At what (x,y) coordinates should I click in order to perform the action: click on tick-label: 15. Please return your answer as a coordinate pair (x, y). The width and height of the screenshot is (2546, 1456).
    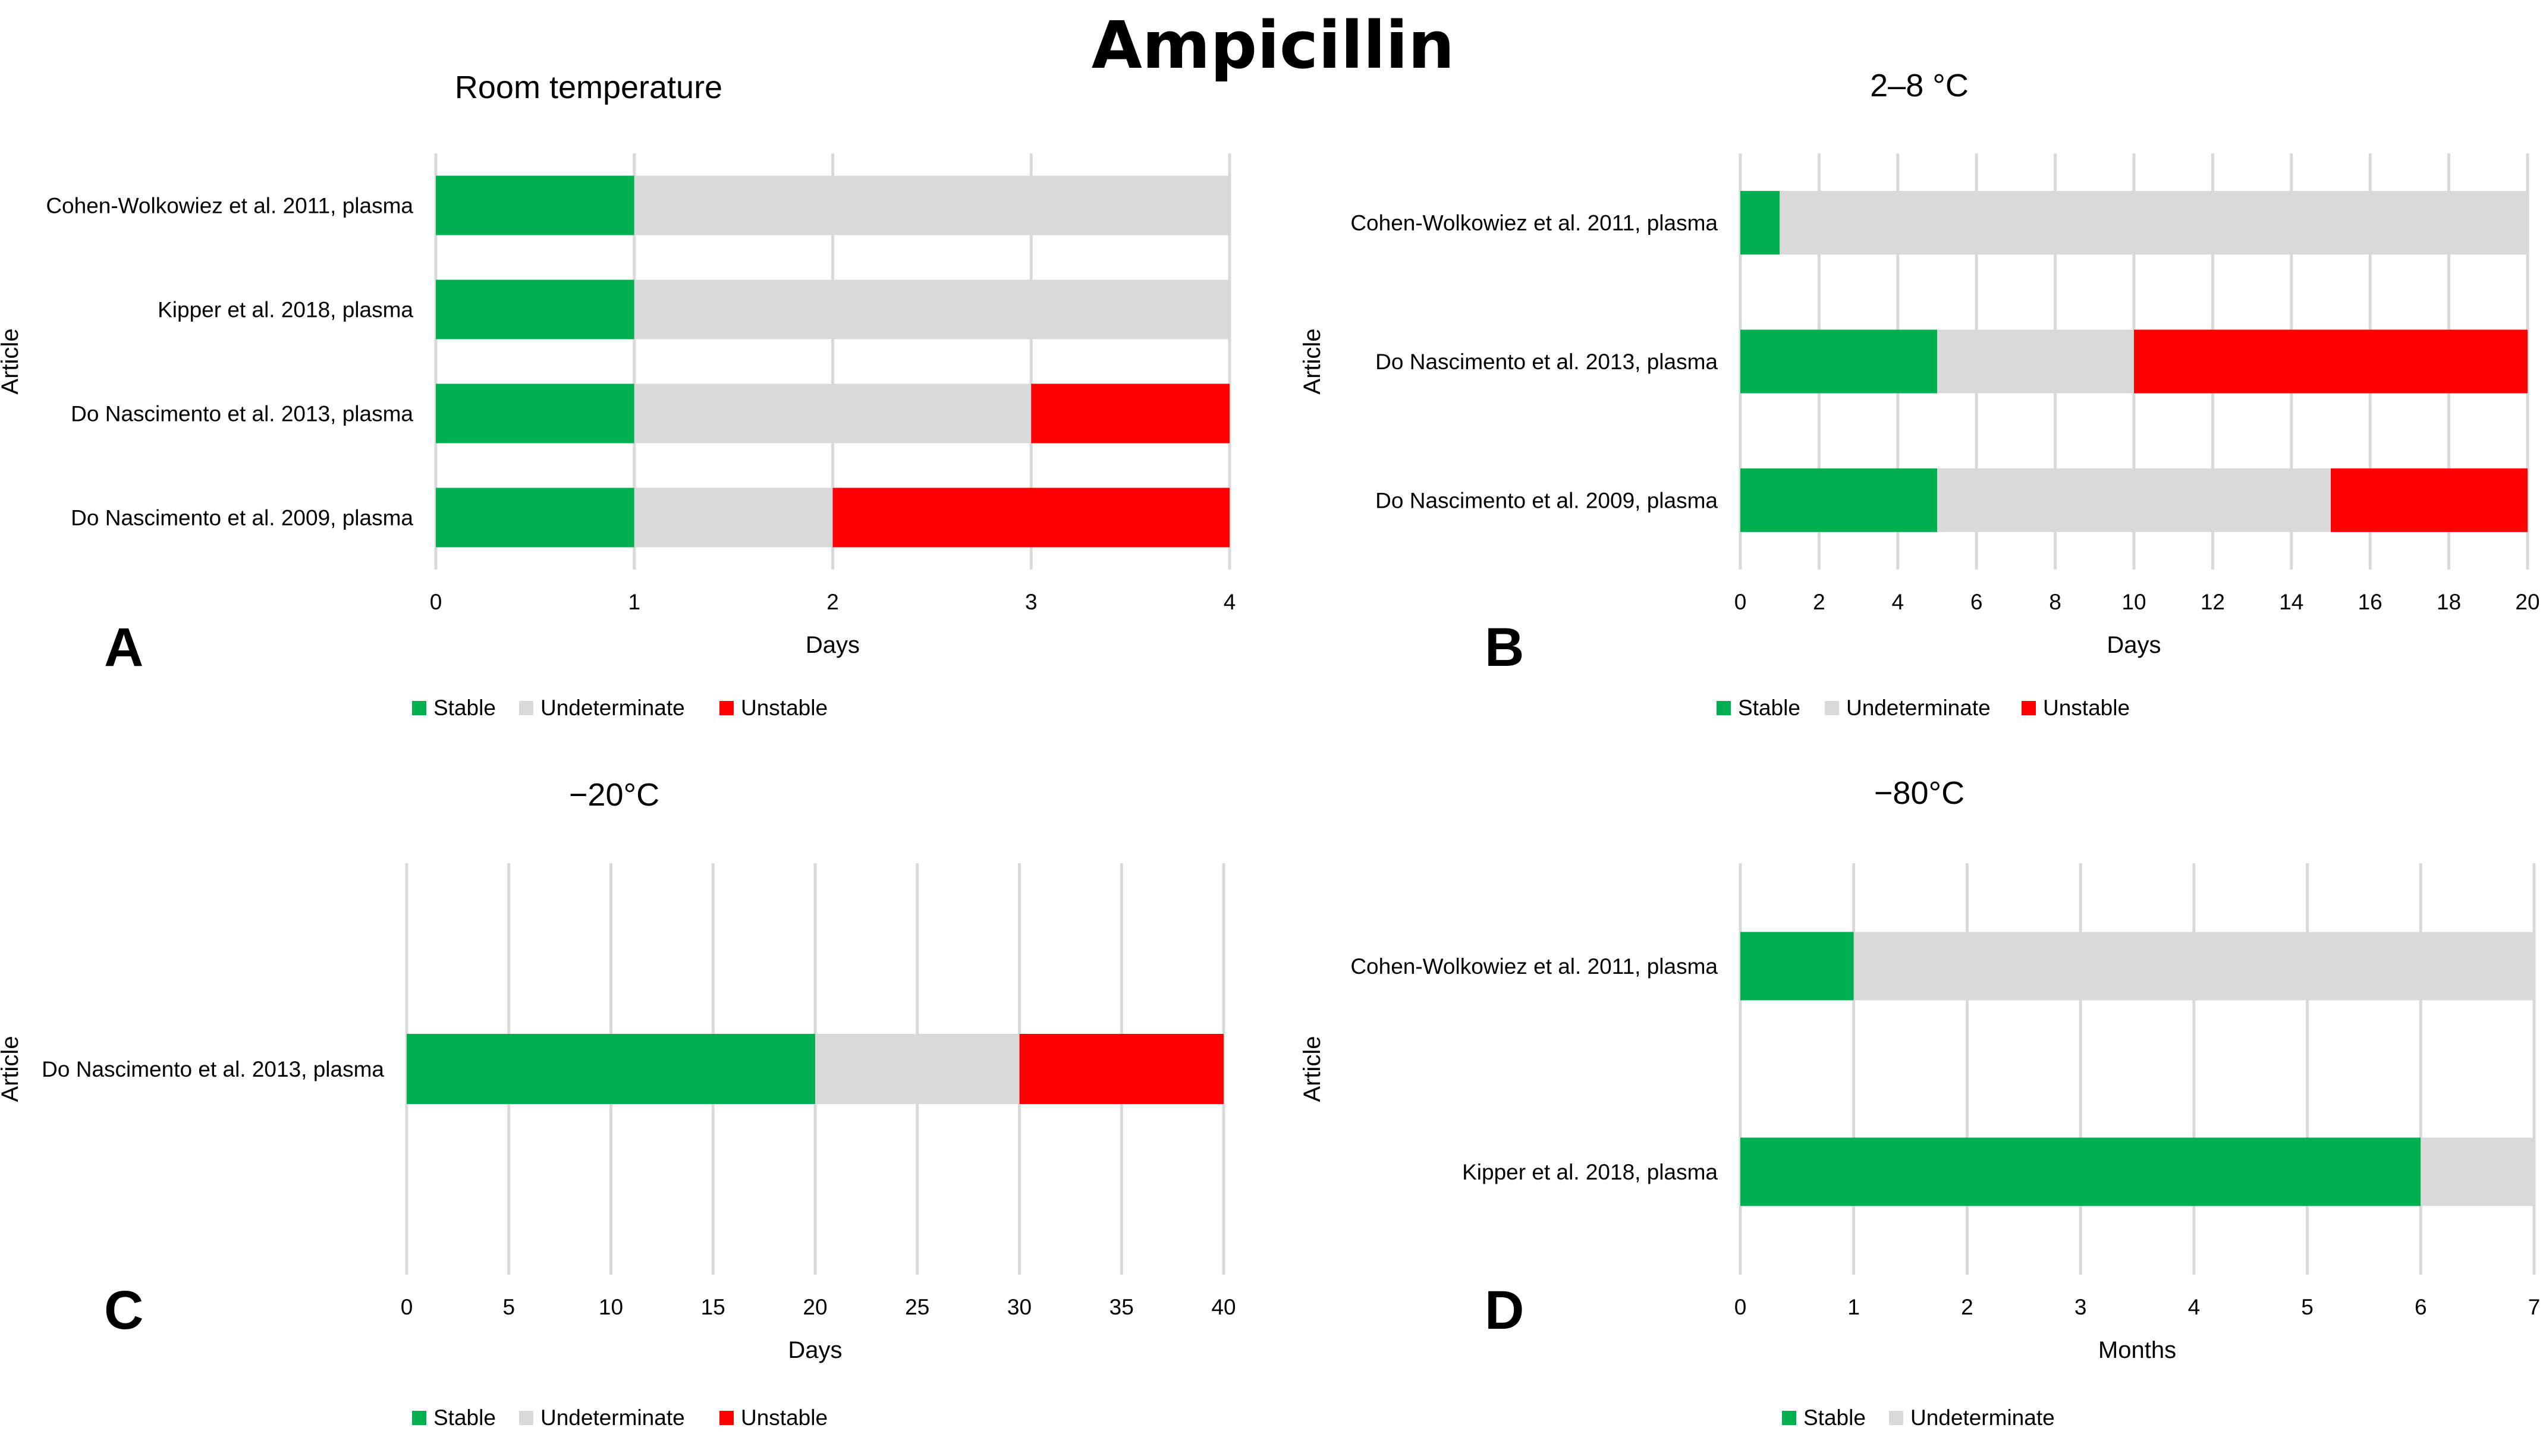
    Looking at the image, I should click on (713, 1307).